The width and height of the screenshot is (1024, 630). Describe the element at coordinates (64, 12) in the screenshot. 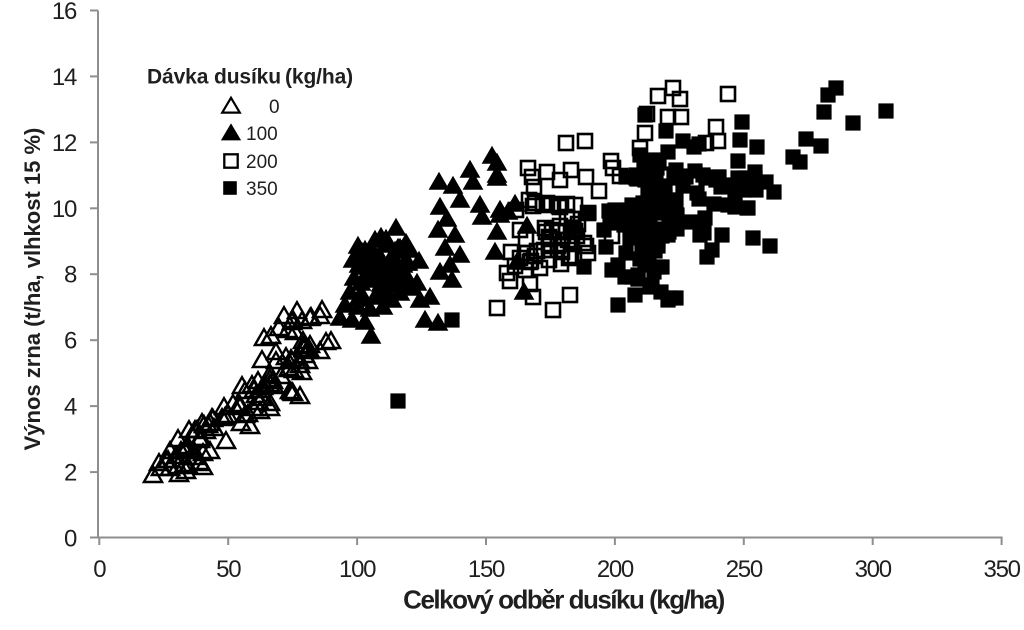

I see `svg-text: 16` at that location.